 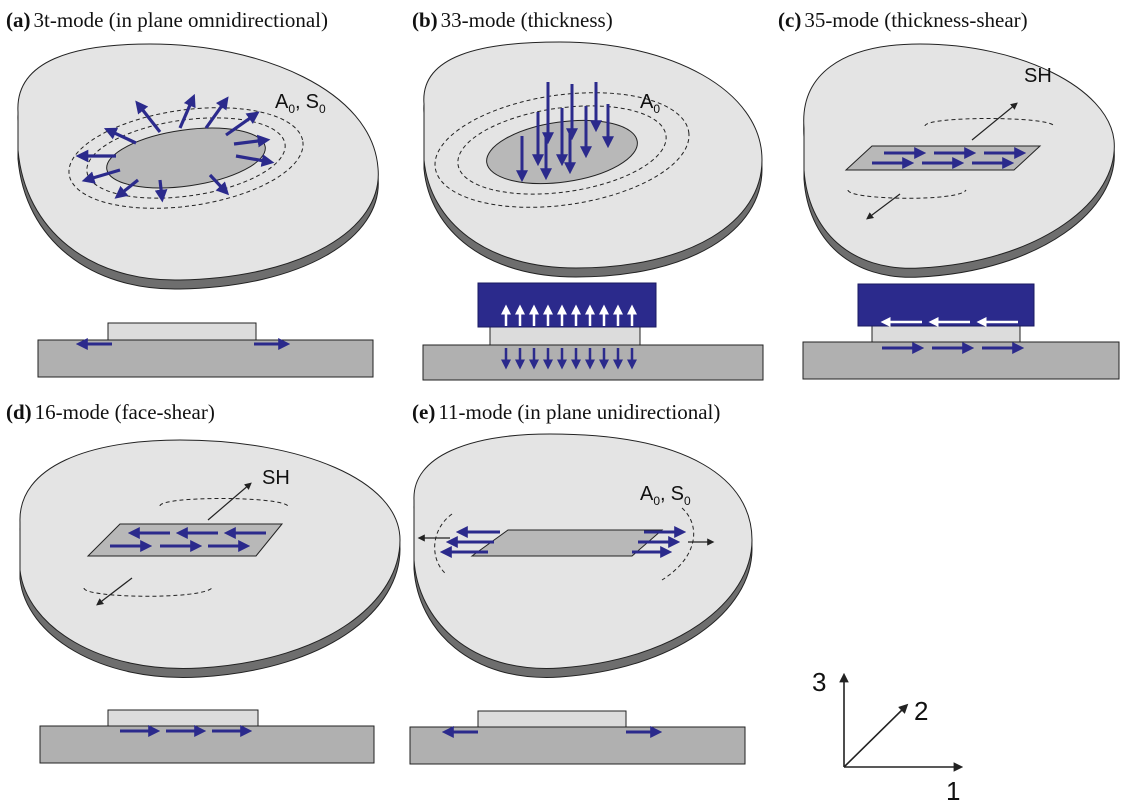 I want to click on panel-b-wave-label: A0, so click(x=650, y=103).